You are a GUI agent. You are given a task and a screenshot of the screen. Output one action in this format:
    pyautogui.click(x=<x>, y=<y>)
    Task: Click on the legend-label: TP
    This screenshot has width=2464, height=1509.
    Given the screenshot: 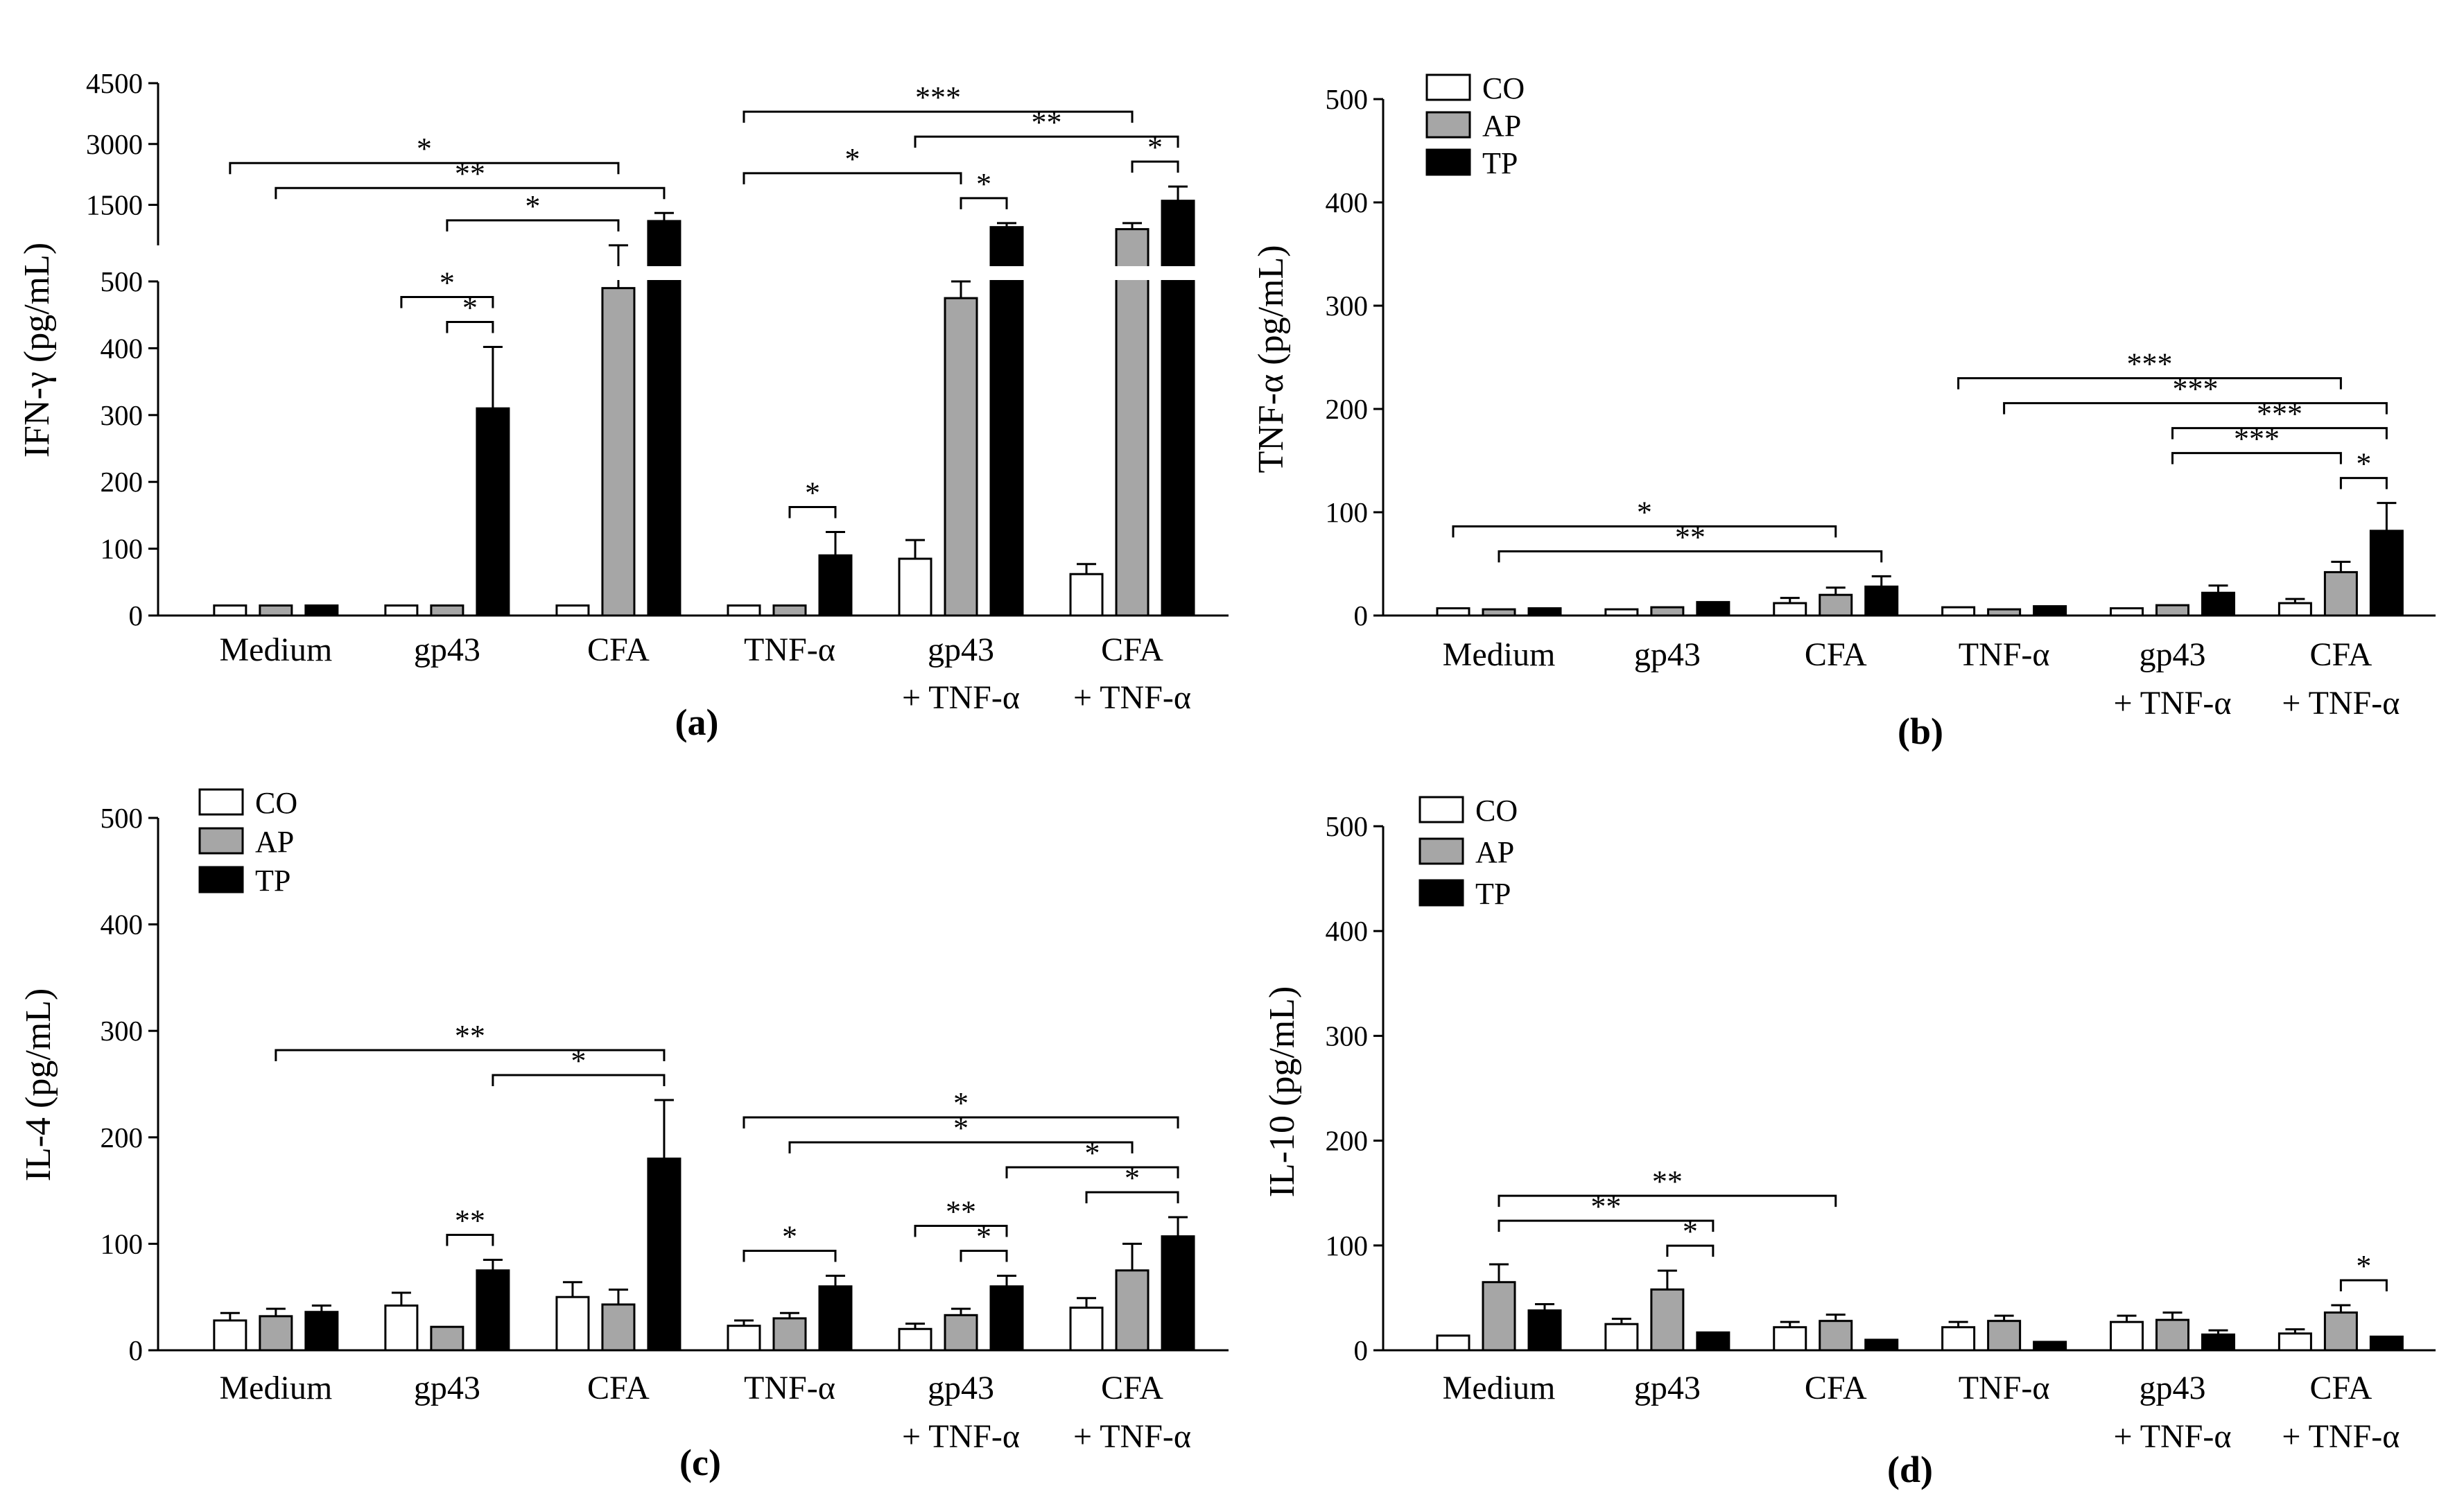 What is the action you would take?
    pyautogui.click(x=1493, y=894)
    